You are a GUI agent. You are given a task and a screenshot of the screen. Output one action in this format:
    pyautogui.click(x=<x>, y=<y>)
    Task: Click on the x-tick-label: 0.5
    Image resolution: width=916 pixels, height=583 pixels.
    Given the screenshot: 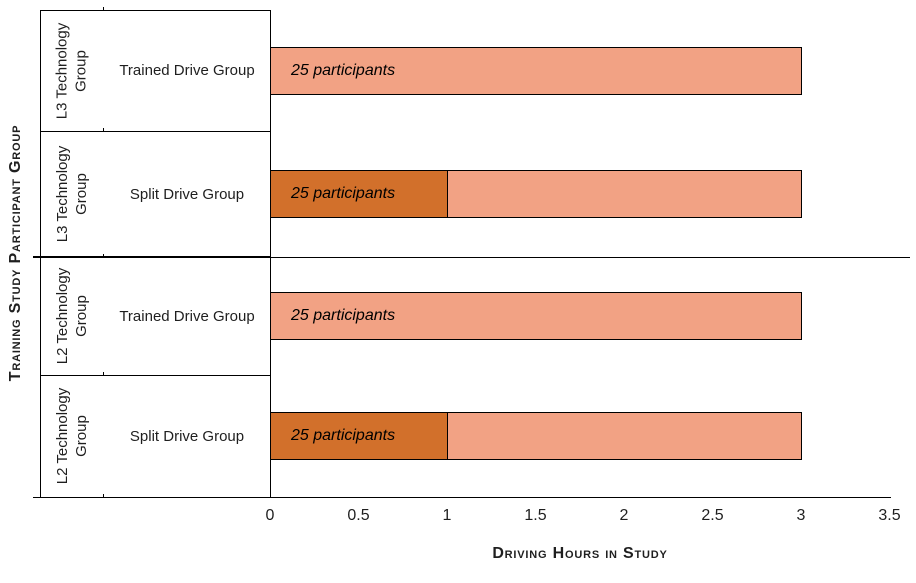 What is the action you would take?
    pyautogui.click(x=358, y=515)
    